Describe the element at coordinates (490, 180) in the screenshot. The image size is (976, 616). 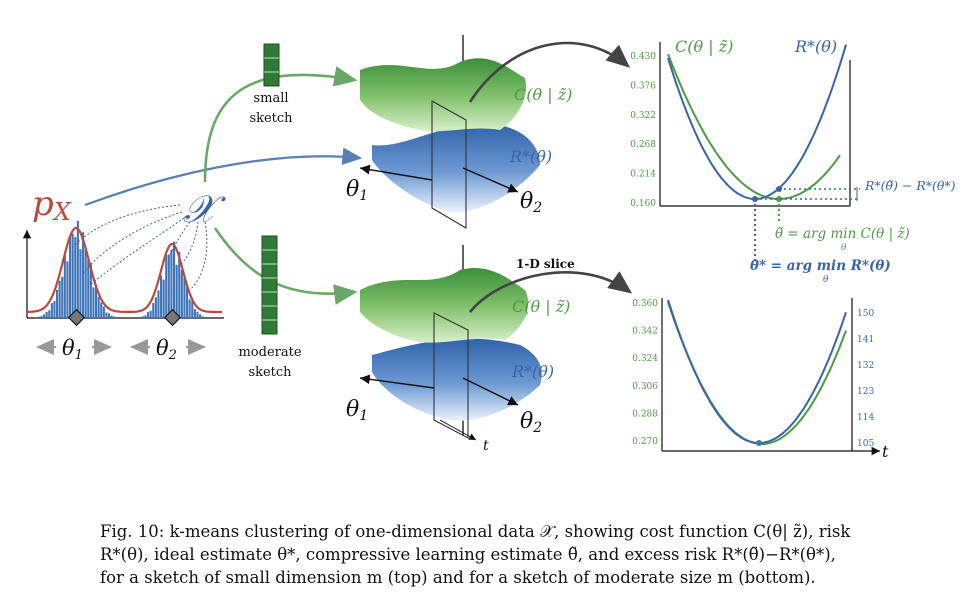
I see `theta2-axis-top` at that location.